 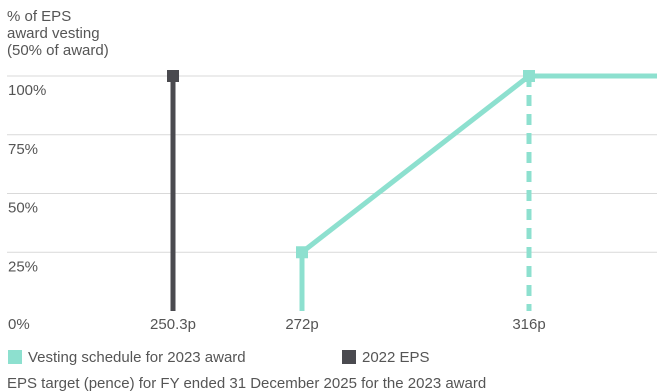 I want to click on y-axis-label-line-3: (50% of award), so click(x=58, y=50).